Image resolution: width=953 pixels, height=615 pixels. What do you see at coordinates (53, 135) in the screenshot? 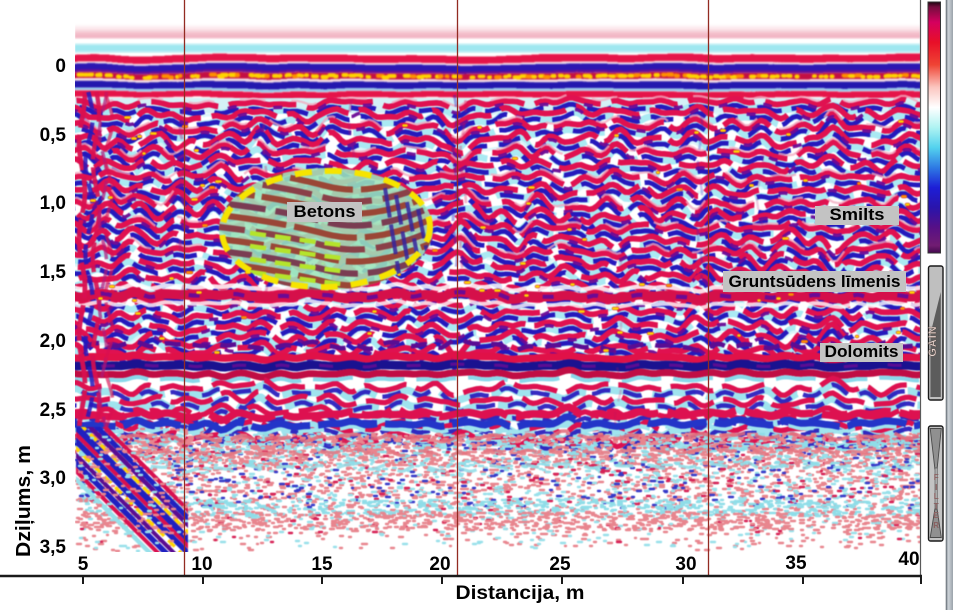
I see `svg-text: 0,5` at bounding box center [53, 135].